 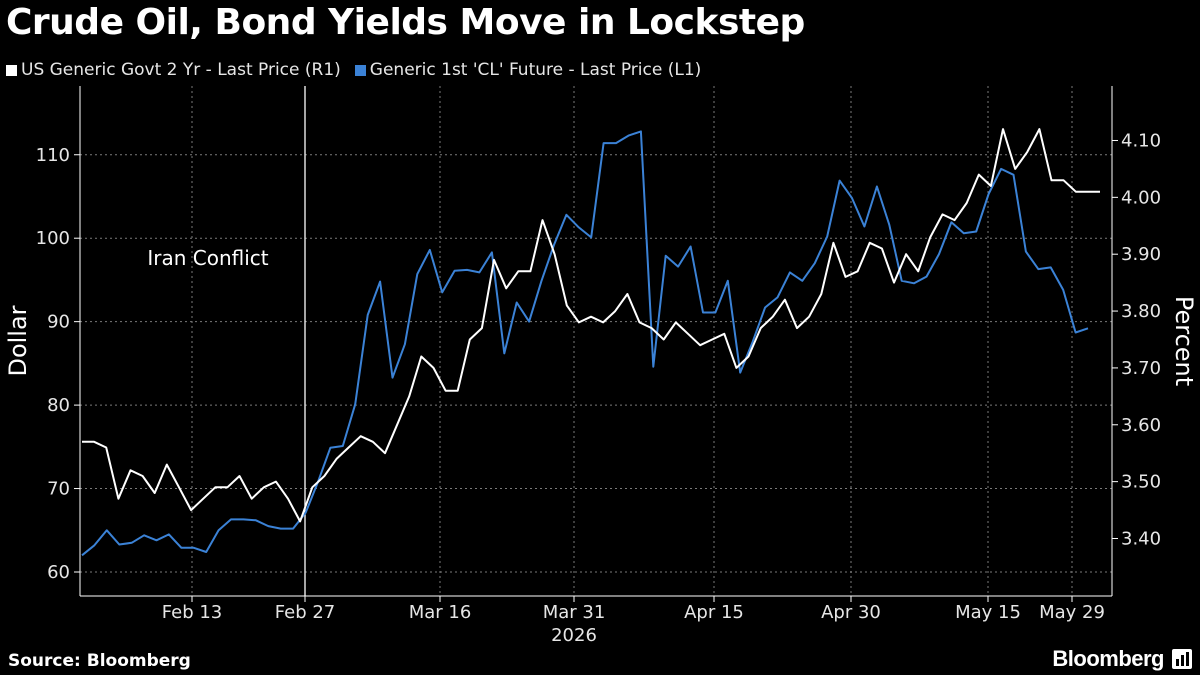 I want to click on right-tick-label: 3.90, so click(x=1141, y=254).